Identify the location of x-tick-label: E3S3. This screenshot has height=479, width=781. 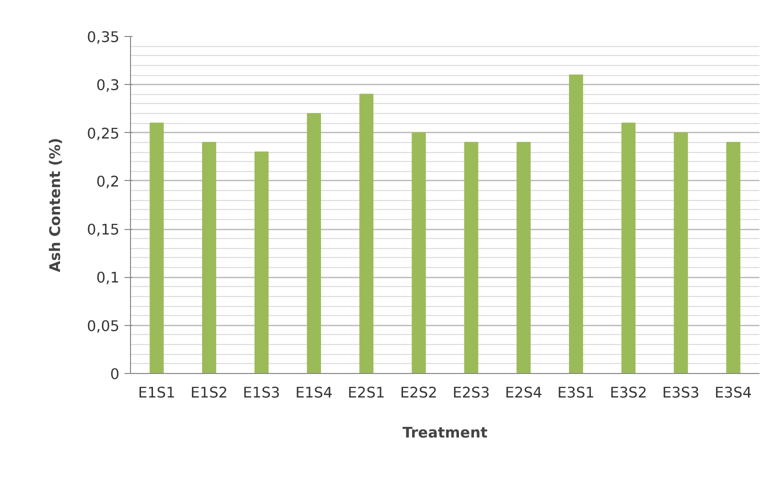
(681, 393).